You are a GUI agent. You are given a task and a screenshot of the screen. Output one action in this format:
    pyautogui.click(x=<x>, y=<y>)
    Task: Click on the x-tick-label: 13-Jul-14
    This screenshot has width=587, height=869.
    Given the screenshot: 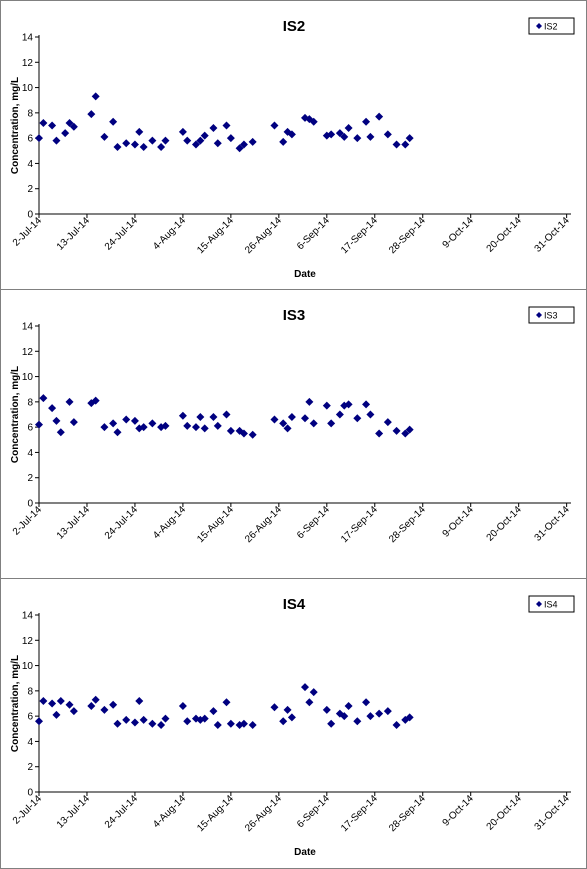 What is the action you would take?
    pyautogui.click(x=74, y=523)
    